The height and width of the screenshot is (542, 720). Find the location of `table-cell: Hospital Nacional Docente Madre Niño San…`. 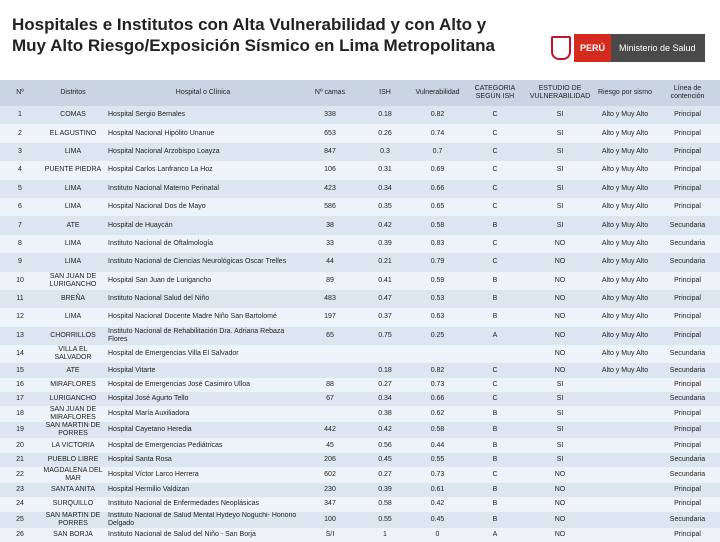

table-cell: Hospital Nacional Docente Madre Niño San… is located at coordinates (203, 317).